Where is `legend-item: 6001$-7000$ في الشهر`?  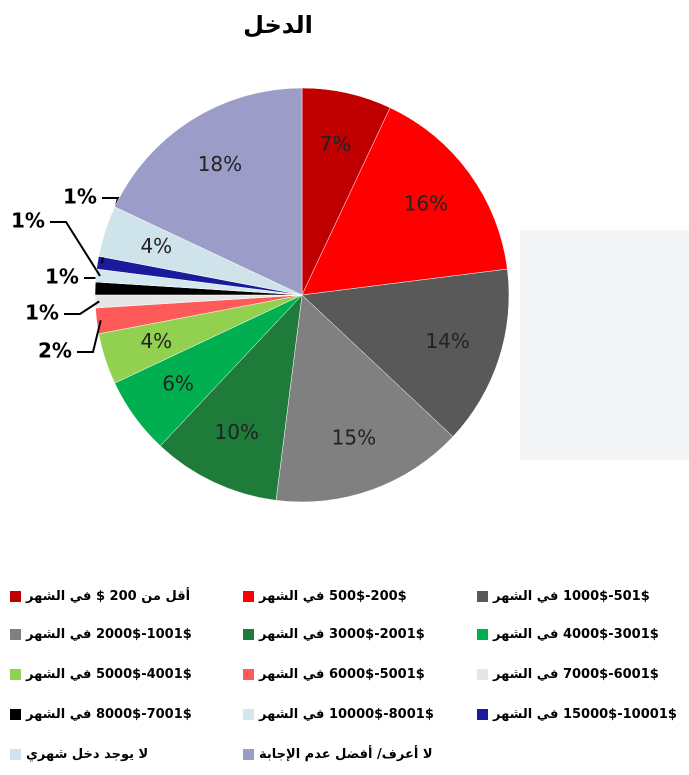
legend-item: 6001$-7000$ في الشهر is located at coordinates (568, 674).